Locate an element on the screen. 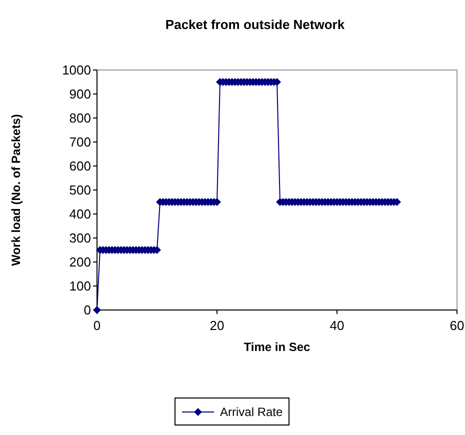  x-tick-label: 20 is located at coordinates (217, 325).